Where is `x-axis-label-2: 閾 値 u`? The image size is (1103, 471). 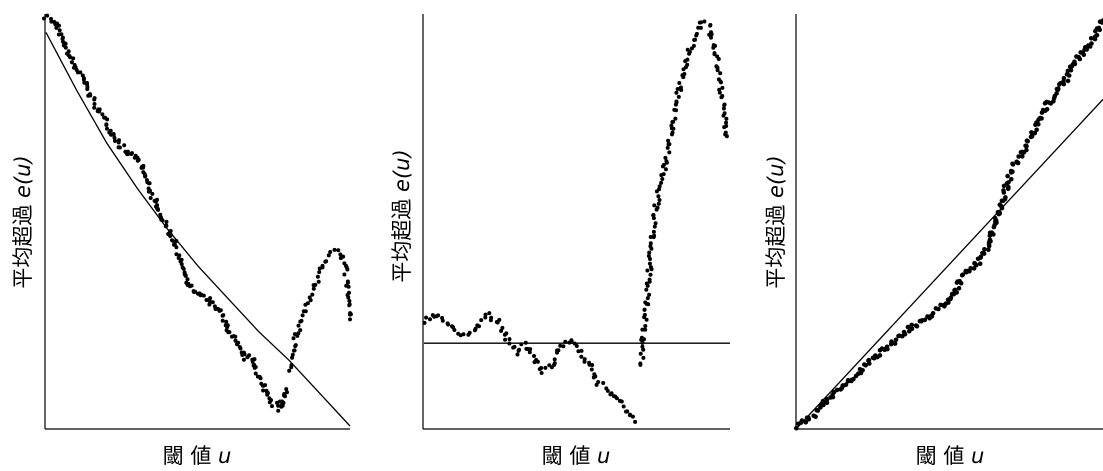 x-axis-label-2: 閾 値 u is located at coordinates (576, 456).